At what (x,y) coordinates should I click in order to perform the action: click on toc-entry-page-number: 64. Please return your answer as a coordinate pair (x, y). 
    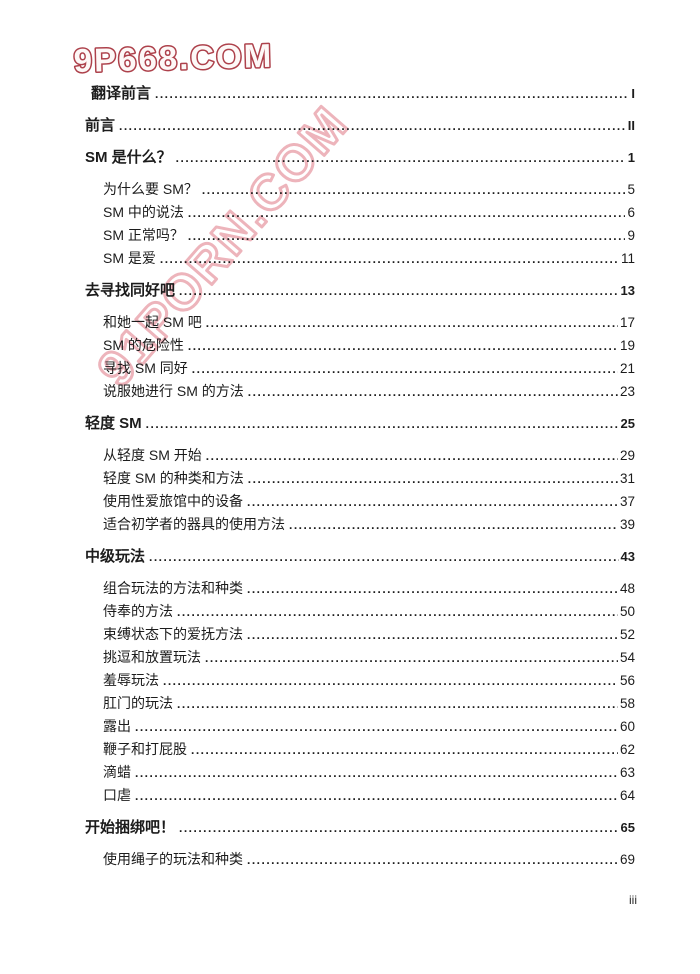
    Looking at the image, I should click on (627, 795).